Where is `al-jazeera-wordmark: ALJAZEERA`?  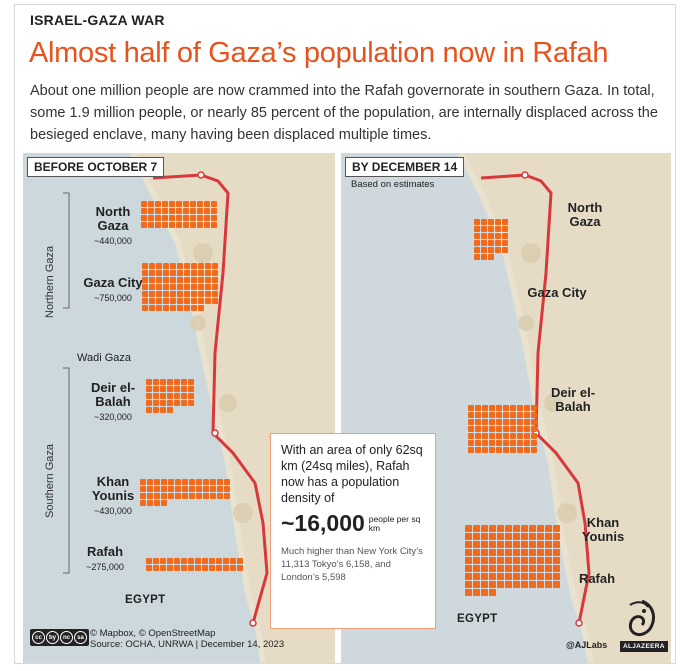
al-jazeera-wordmark: ALJAZEERA is located at coordinates (644, 646).